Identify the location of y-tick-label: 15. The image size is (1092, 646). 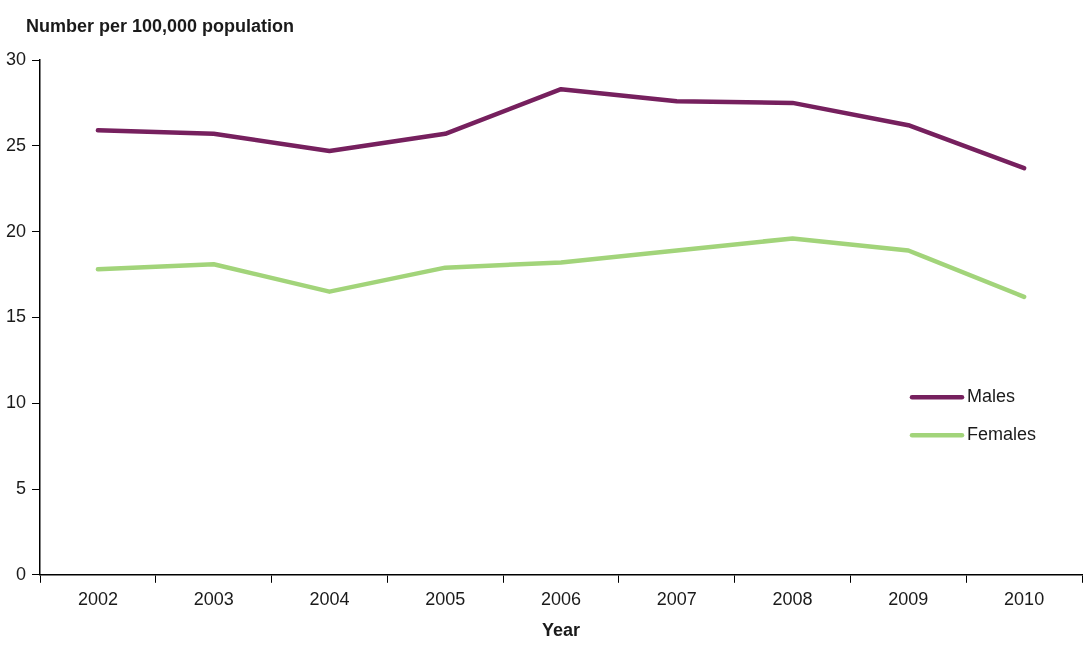
(16, 316).